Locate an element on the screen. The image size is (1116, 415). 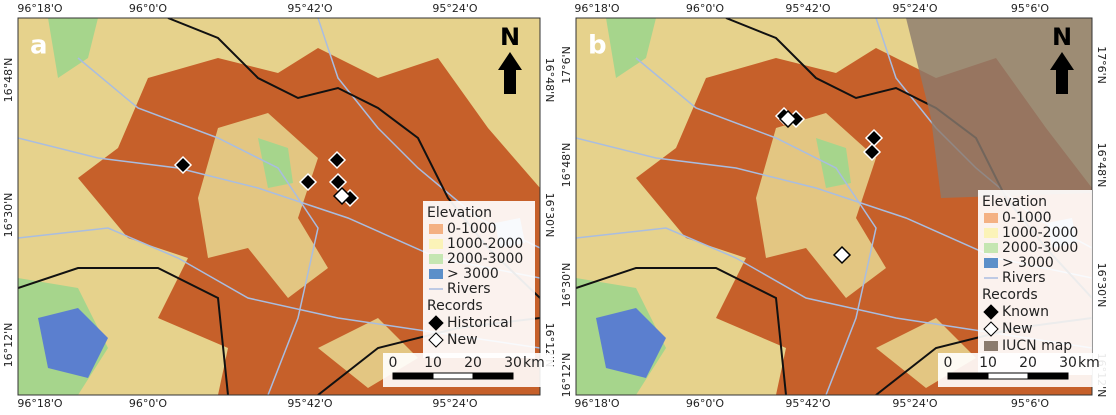
scale-bar: 0 10 20 30 km is located at coordinates (468, 370).